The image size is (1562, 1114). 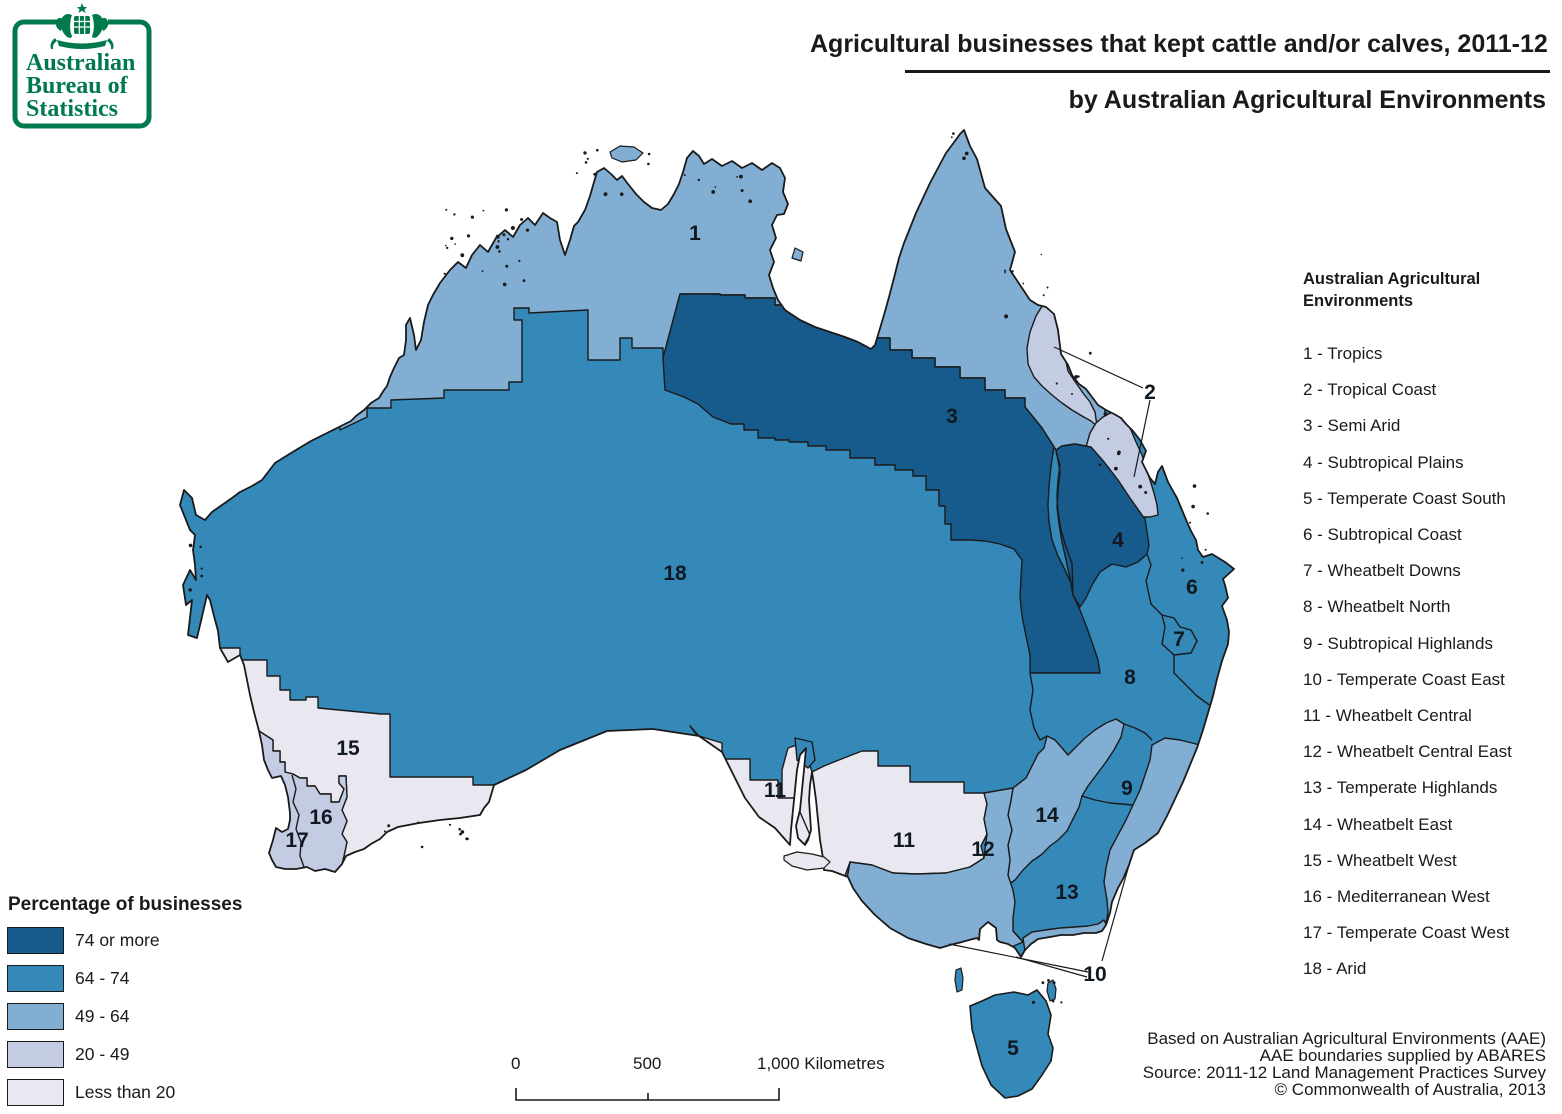 I want to click on svg-text: 17, so click(x=296, y=840).